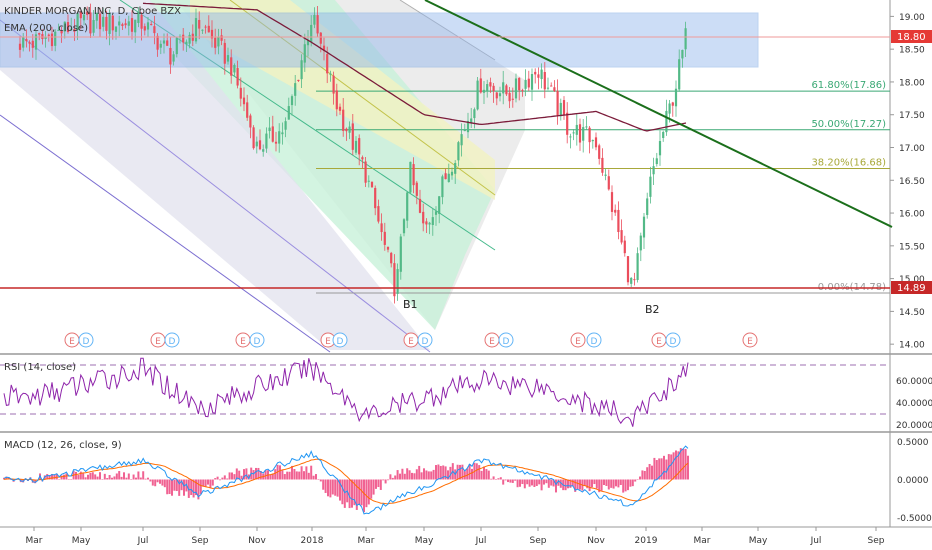 The height and width of the screenshot is (550, 932). I want to click on ema-legend: EMA (200, close), so click(46, 28).